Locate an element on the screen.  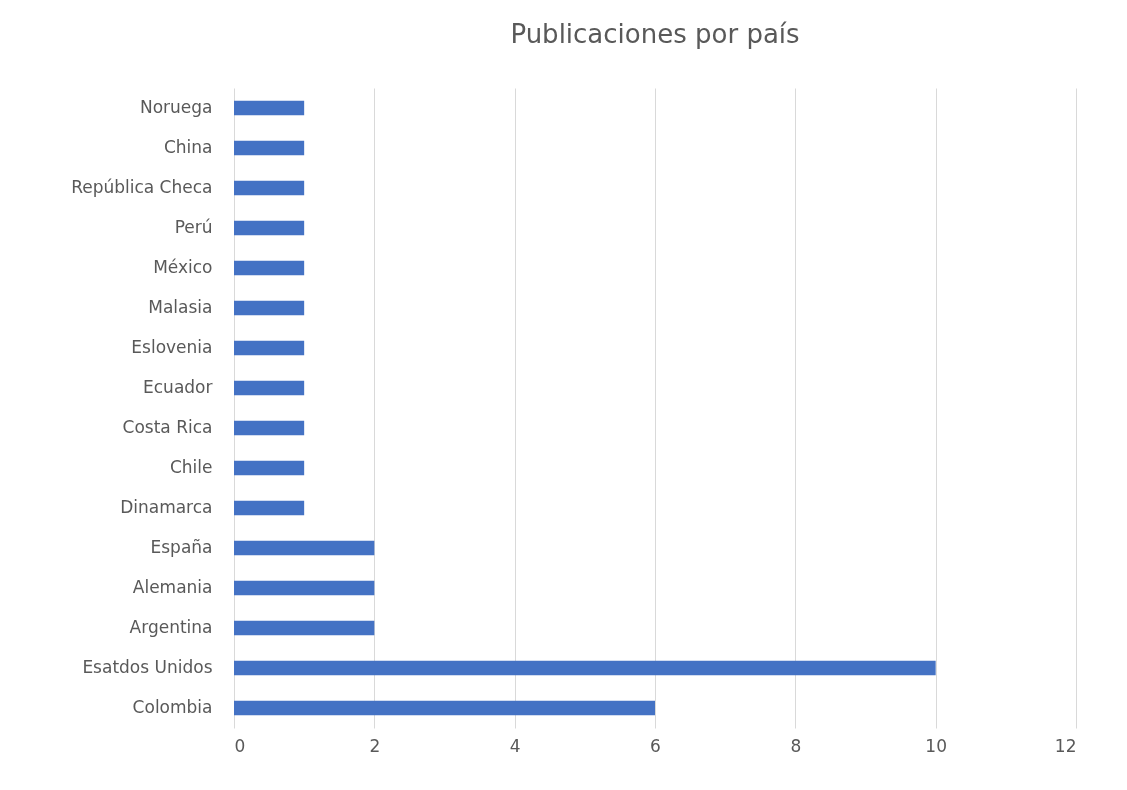
y-tick-label: Noruega is located at coordinates (176, 107).